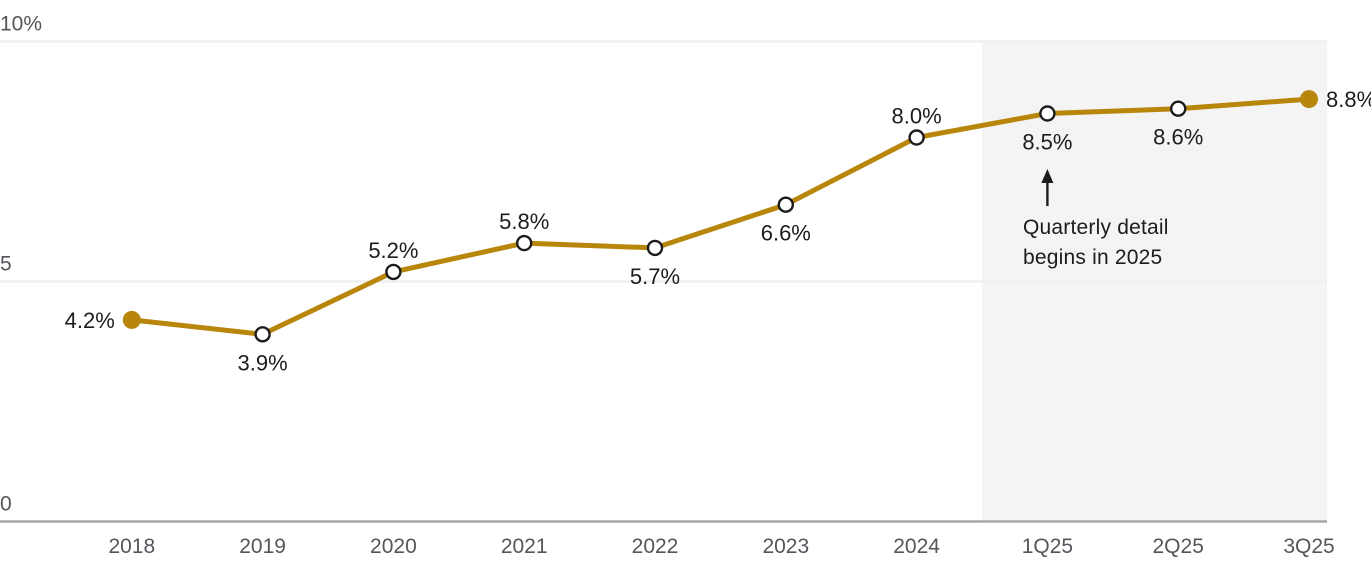 Image resolution: width=1371 pixels, height=572 pixels. What do you see at coordinates (1178, 137) in the screenshot?
I see `data-label: 8.6%` at bounding box center [1178, 137].